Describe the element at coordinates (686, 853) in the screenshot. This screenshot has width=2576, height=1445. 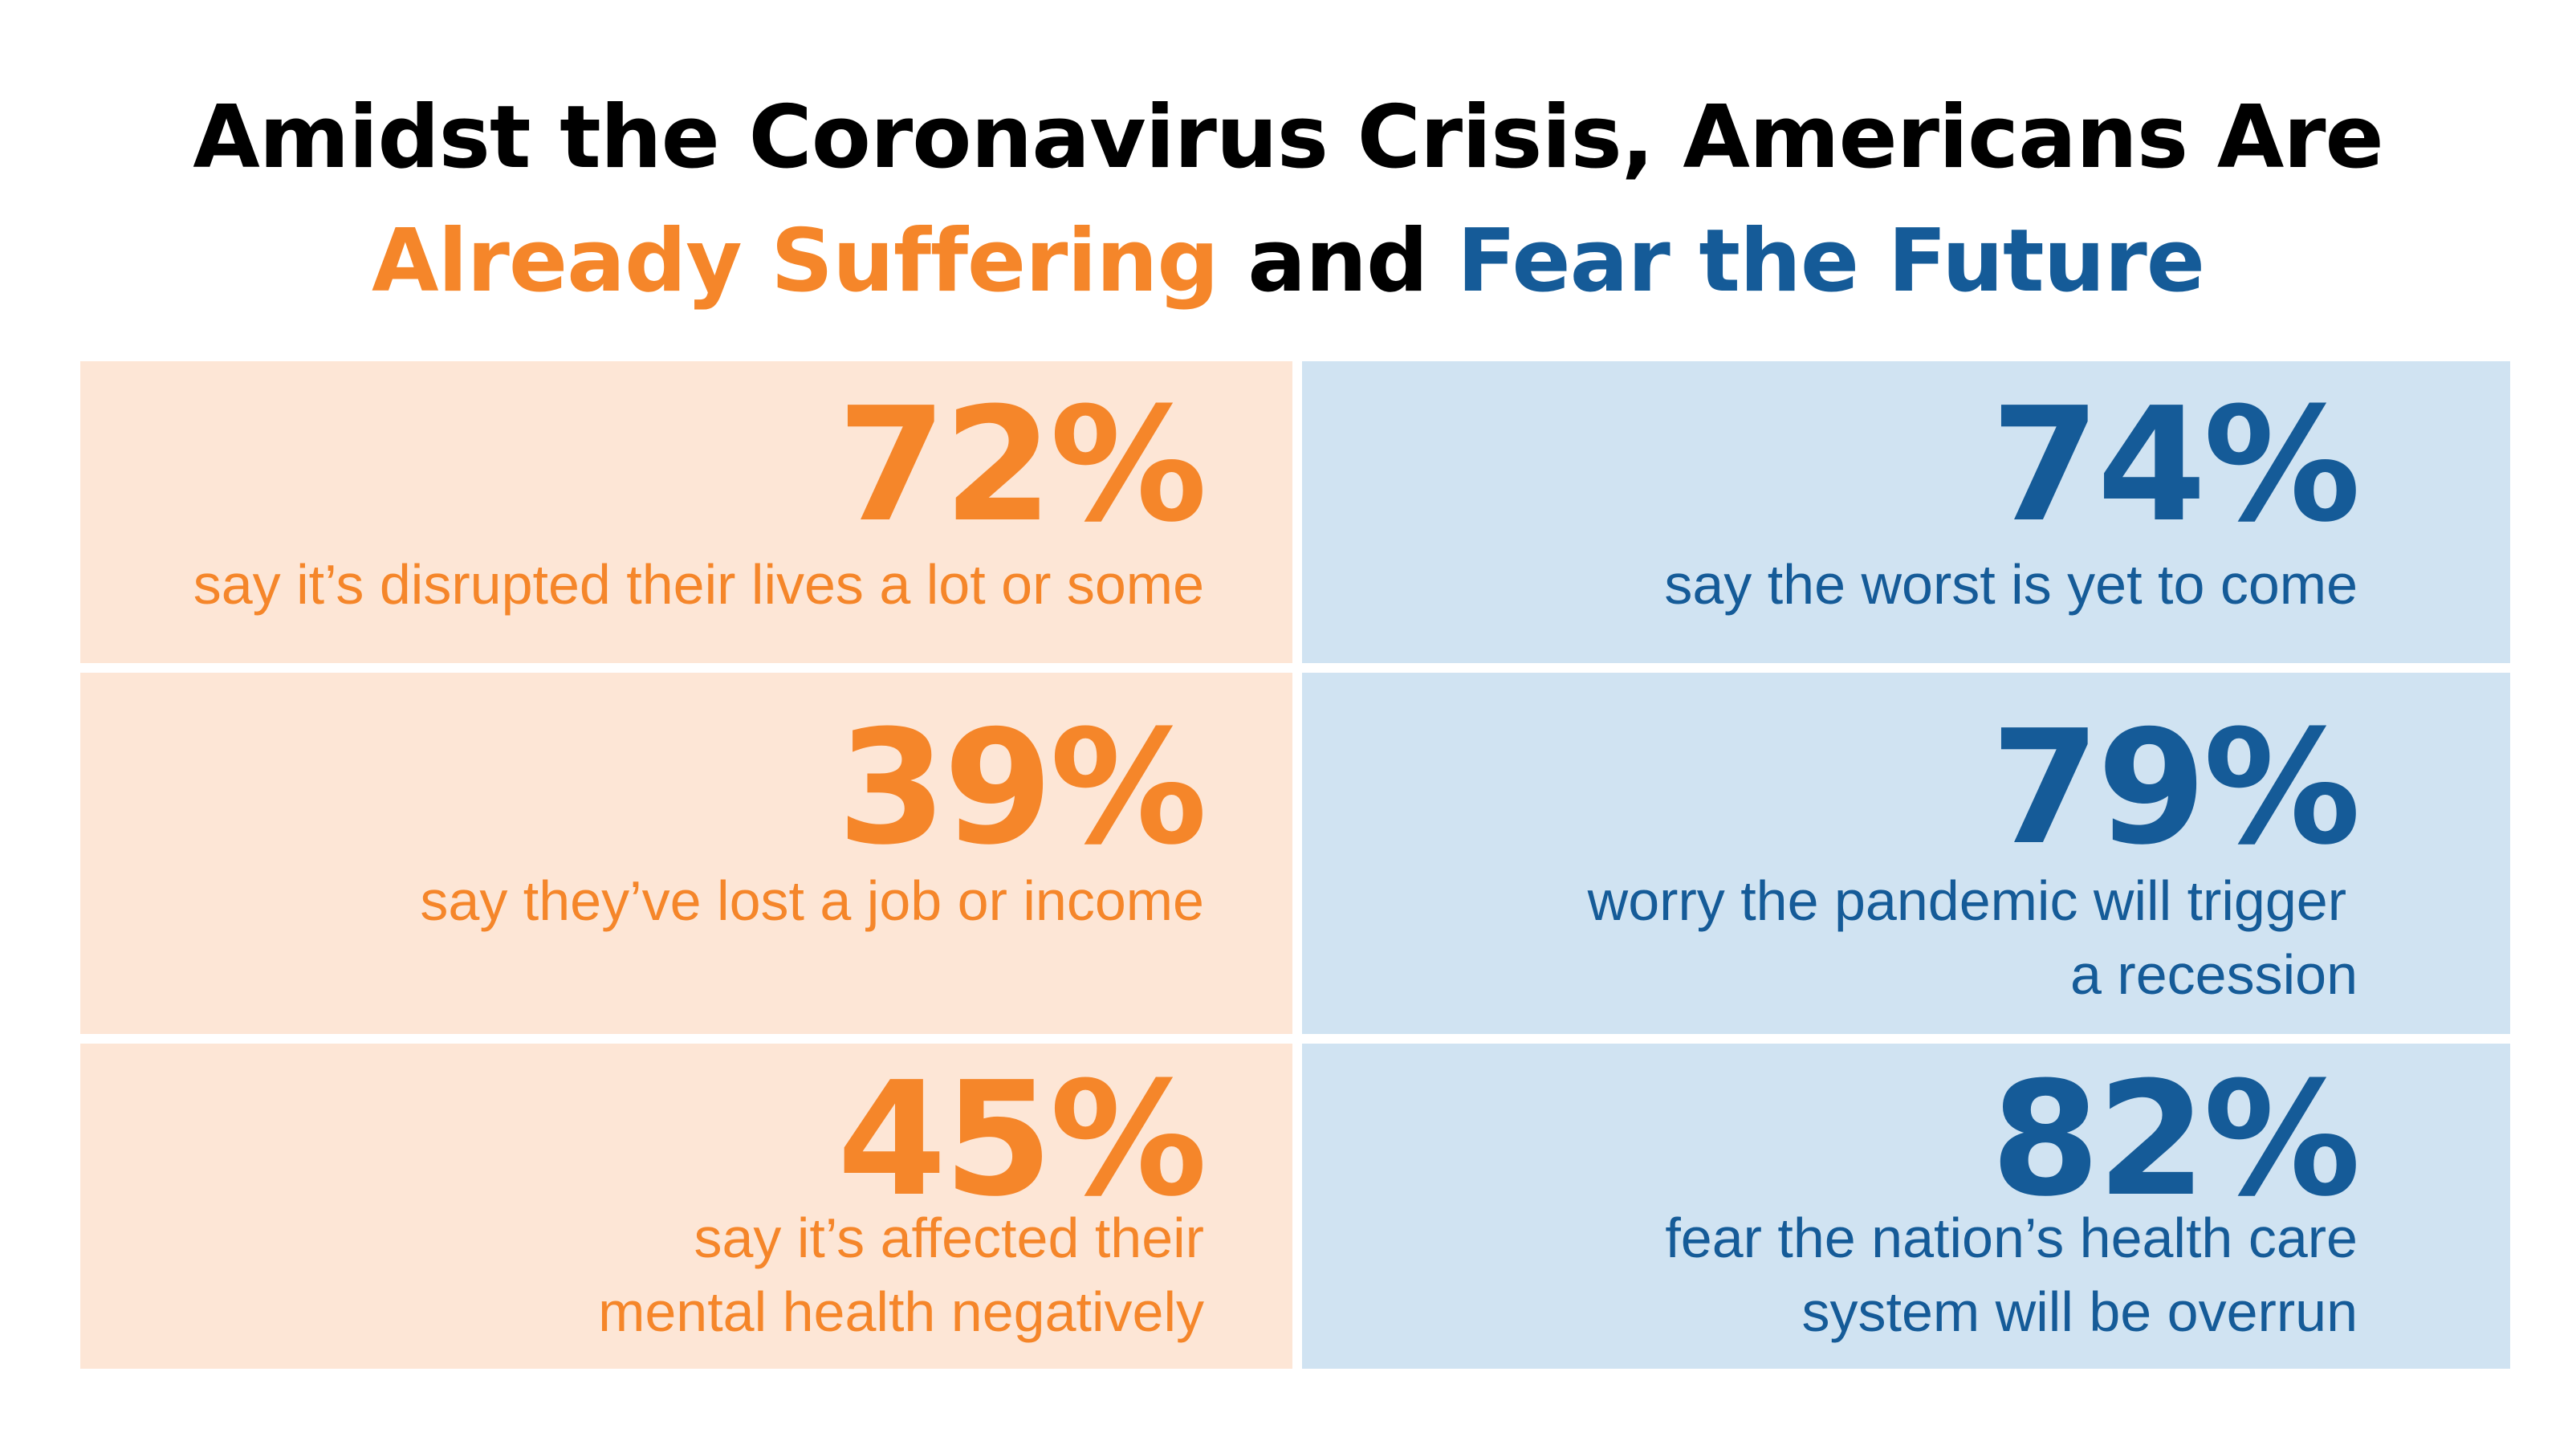
I see `stat-card-suffering-2: 39% say they’ve lost a job or income` at that location.